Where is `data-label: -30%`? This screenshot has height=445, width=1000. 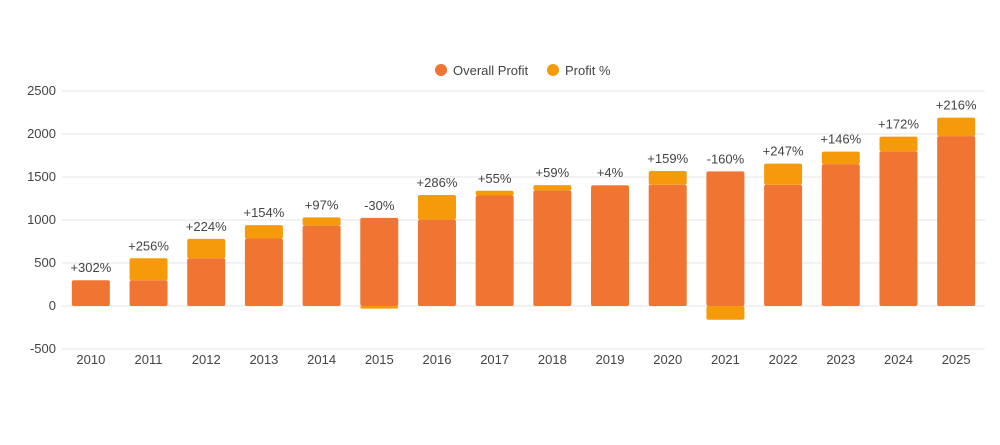 data-label: -30% is located at coordinates (379, 205).